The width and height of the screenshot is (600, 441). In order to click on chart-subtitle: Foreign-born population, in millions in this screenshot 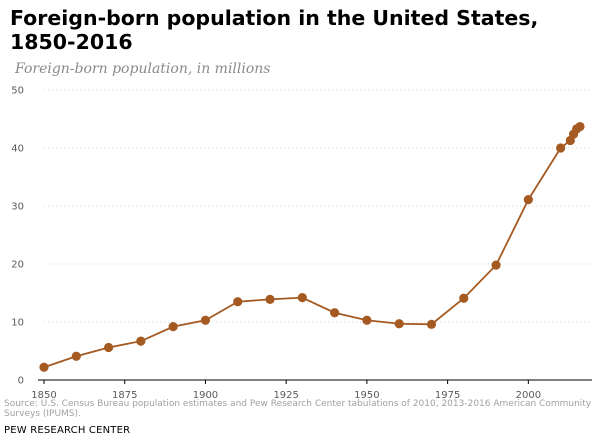, I will do `click(143, 69)`.